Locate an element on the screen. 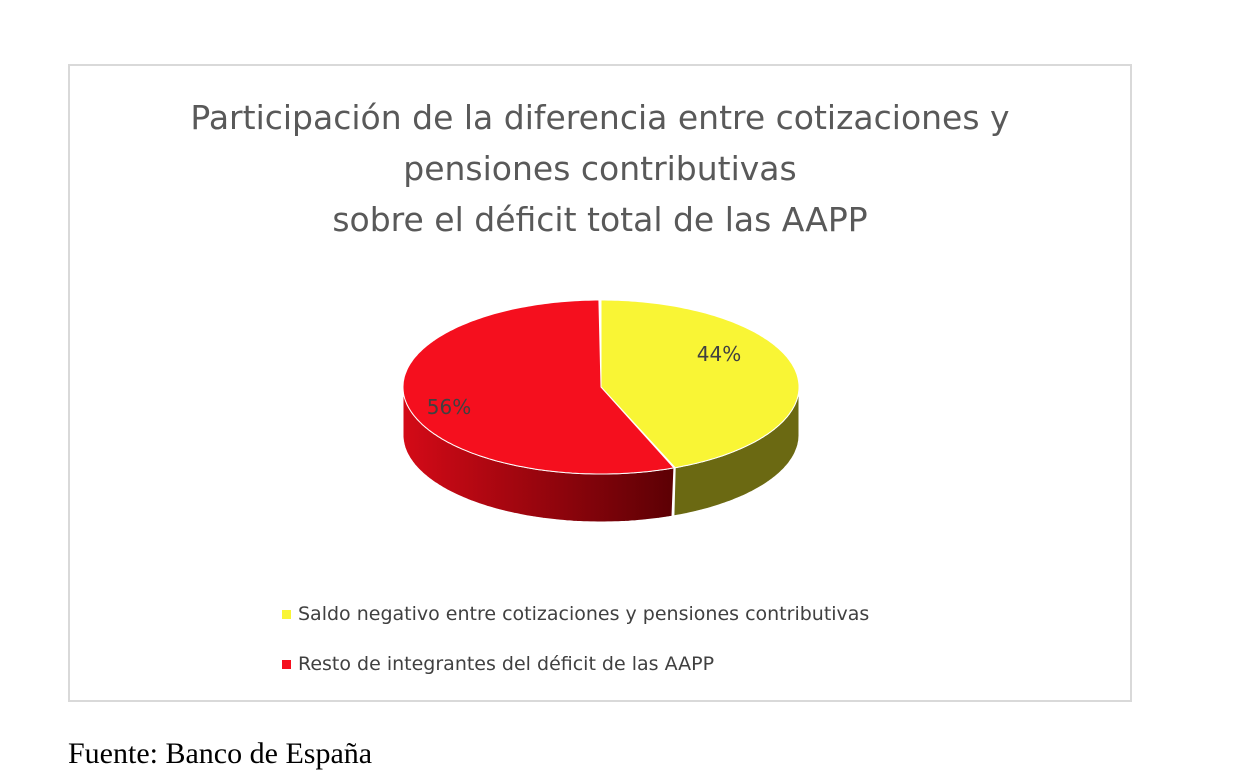 Image resolution: width=1238 pixels, height=771 pixels. legend-swatch-yellow is located at coordinates (286, 614).